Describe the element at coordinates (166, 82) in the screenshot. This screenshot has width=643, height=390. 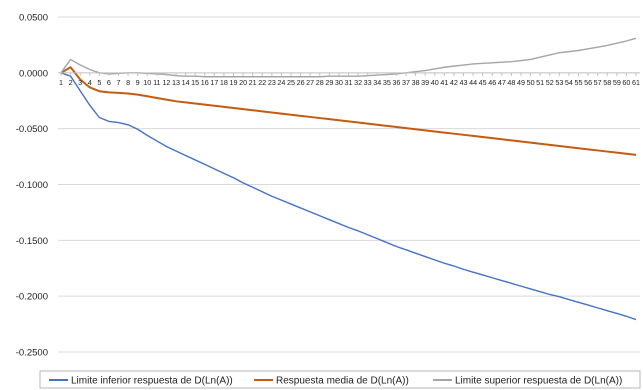
I see `x-tick-label: 12` at that location.